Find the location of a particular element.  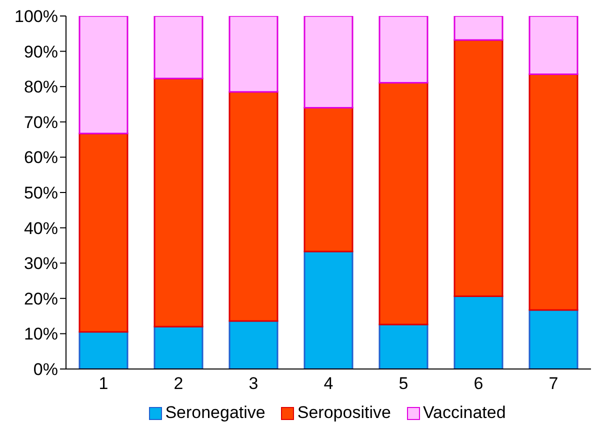

y-tick-label: 90% is located at coordinates (41, 52).